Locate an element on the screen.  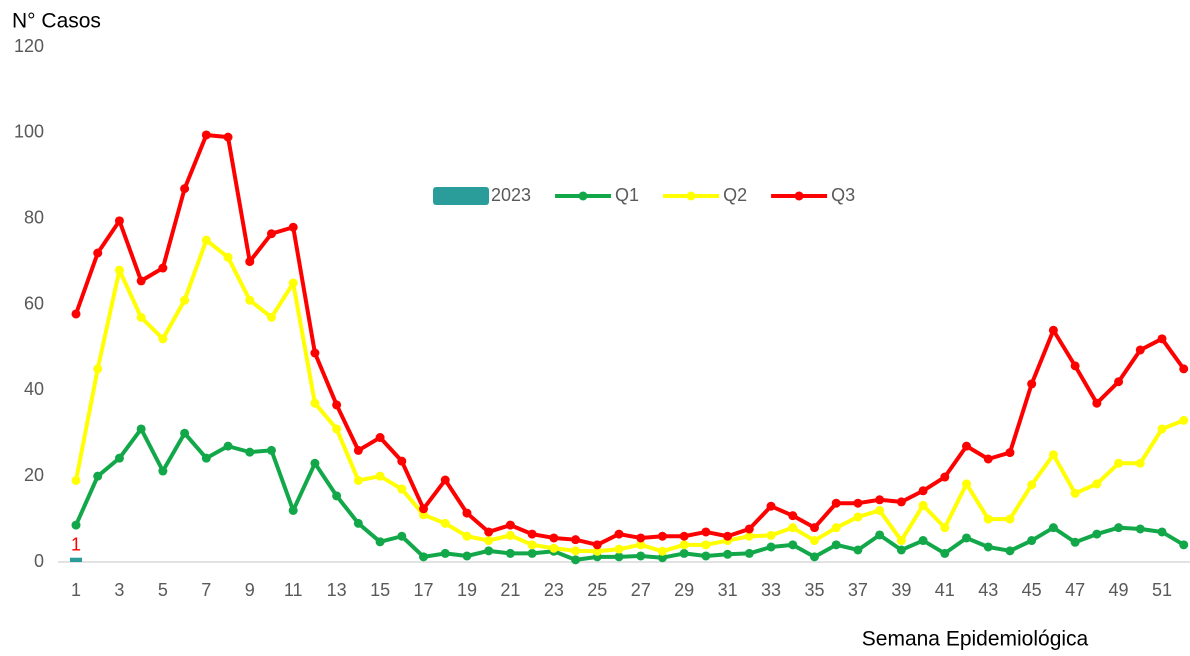
legend-label: Q3 is located at coordinates (843, 195).